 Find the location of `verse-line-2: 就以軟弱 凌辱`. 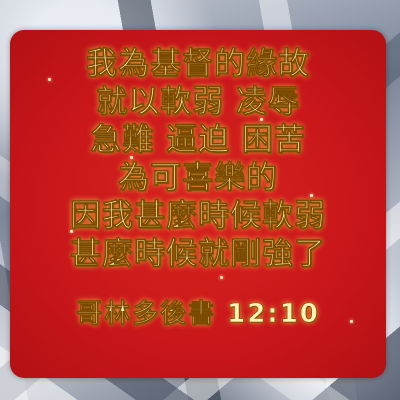

verse-line-2: 就以軟弱 凌辱 is located at coordinates (198, 102).